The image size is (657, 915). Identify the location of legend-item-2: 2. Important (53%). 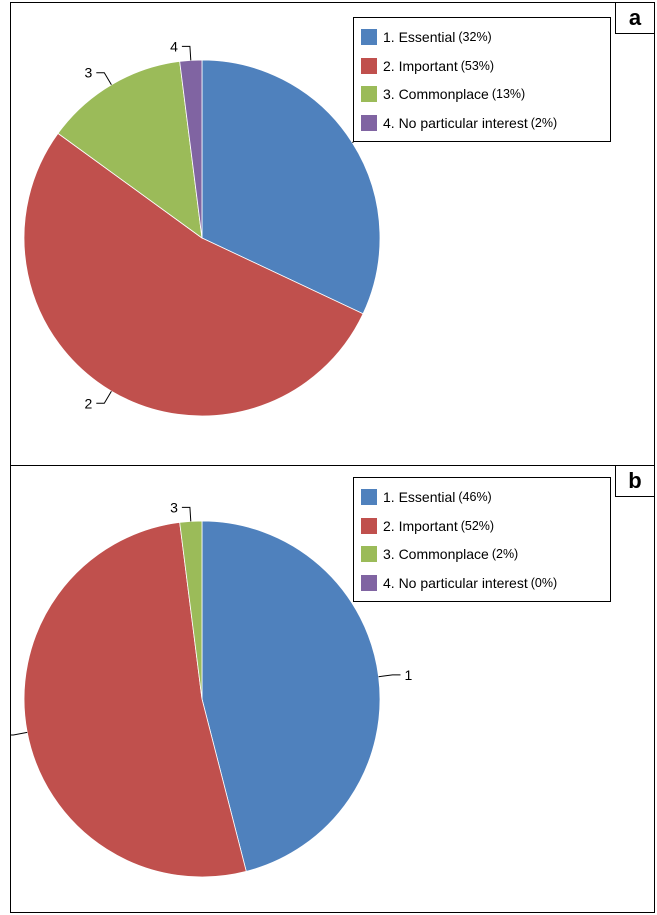
(482, 66).